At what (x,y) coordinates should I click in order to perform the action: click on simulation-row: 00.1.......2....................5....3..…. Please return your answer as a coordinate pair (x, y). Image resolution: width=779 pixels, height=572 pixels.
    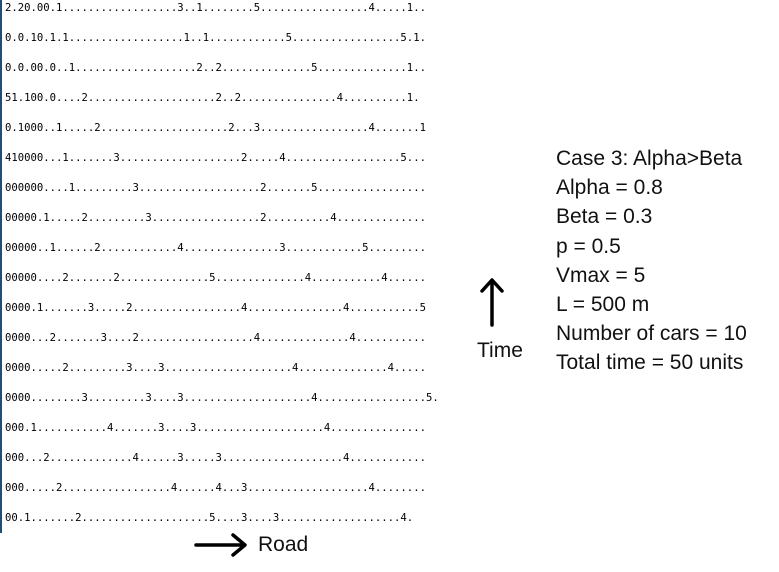
    Looking at the image, I should click on (209, 518).